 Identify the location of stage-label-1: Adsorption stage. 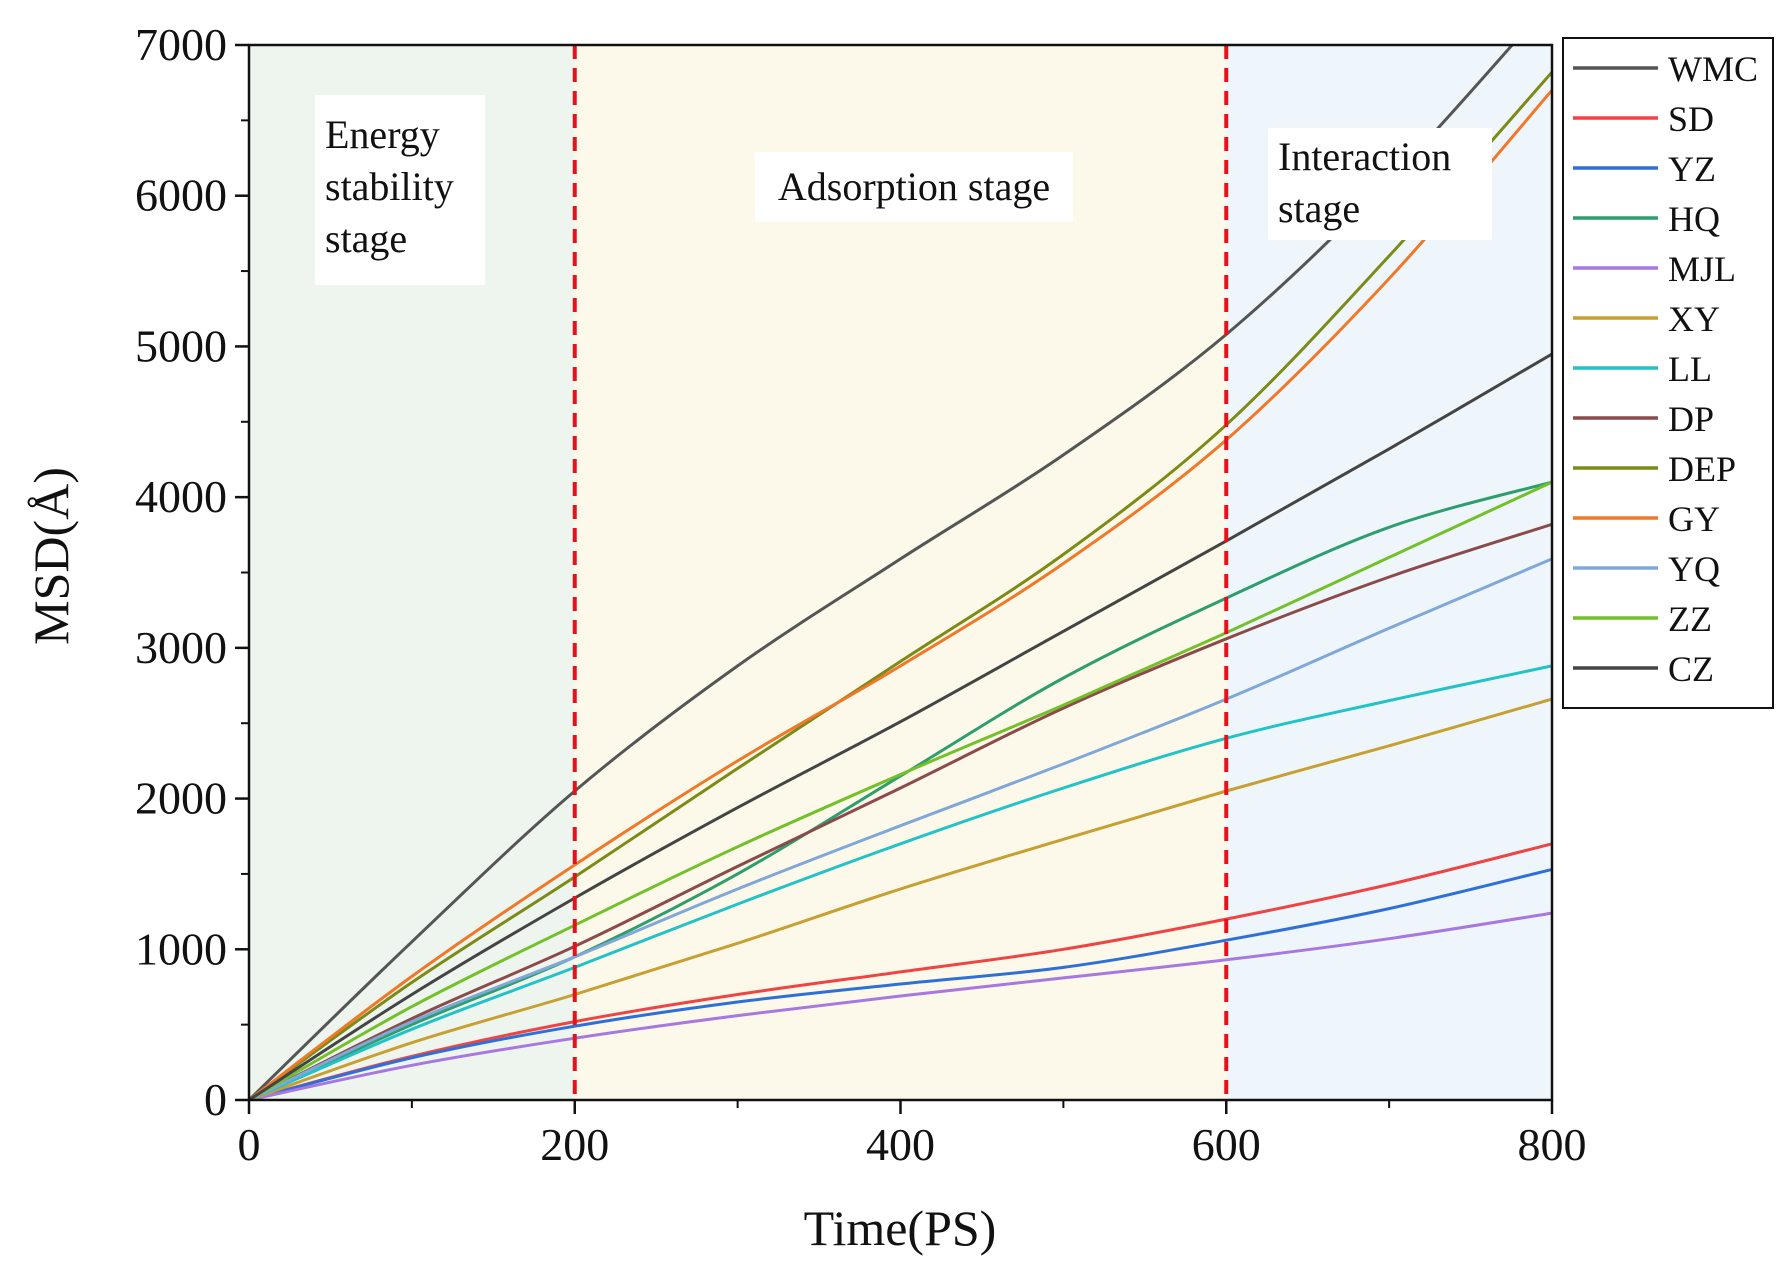
(914, 186).